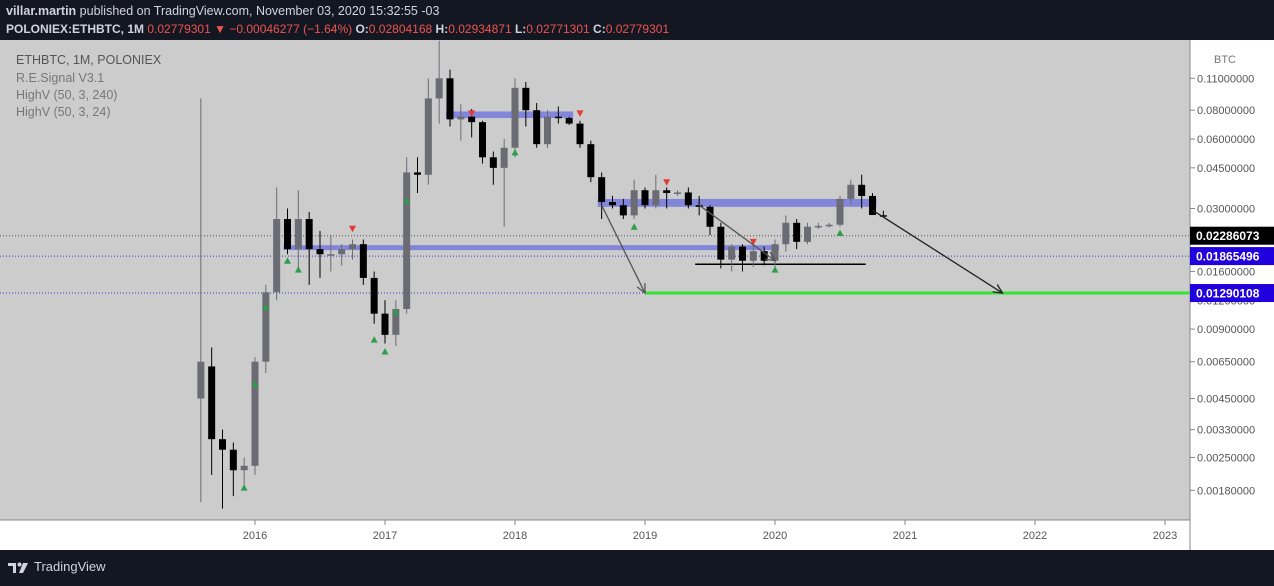 The height and width of the screenshot is (586, 1274). Describe the element at coordinates (645, 536) in the screenshot. I see `x-tick-label: 2019` at that location.